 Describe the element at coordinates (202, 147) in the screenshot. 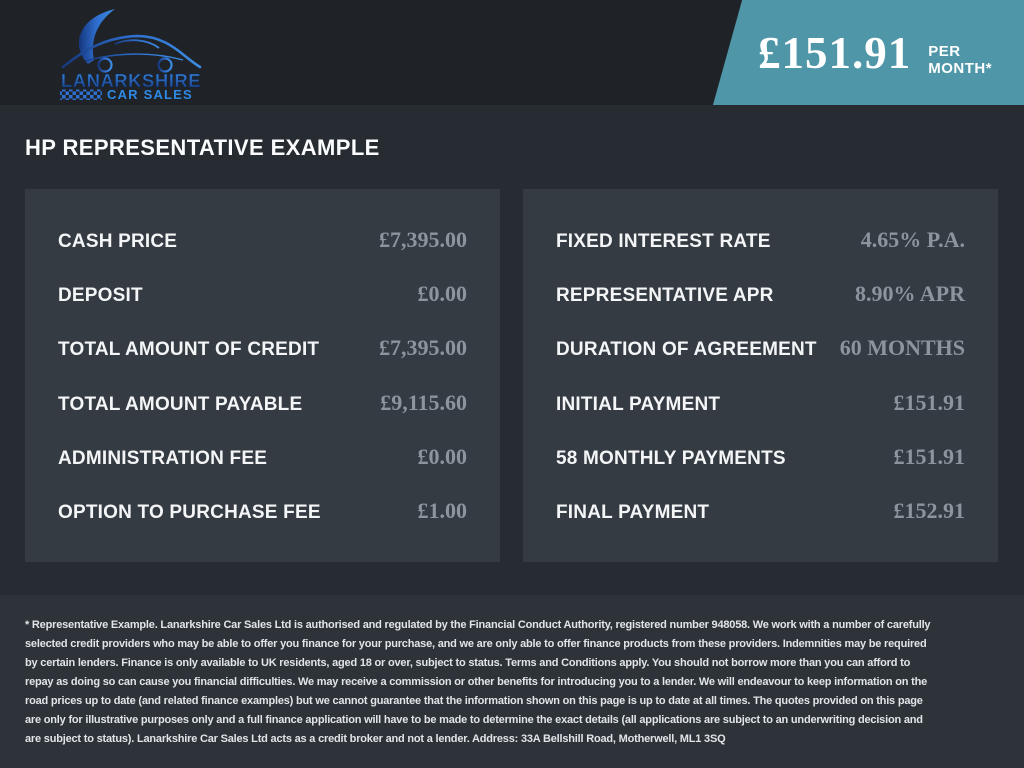

I see `page-title: HP REPRESENTATIVE EXAMPLE` at that location.